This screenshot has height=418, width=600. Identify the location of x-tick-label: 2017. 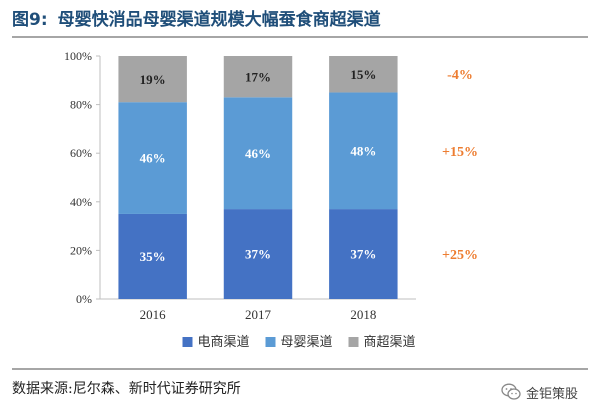
(258, 314).